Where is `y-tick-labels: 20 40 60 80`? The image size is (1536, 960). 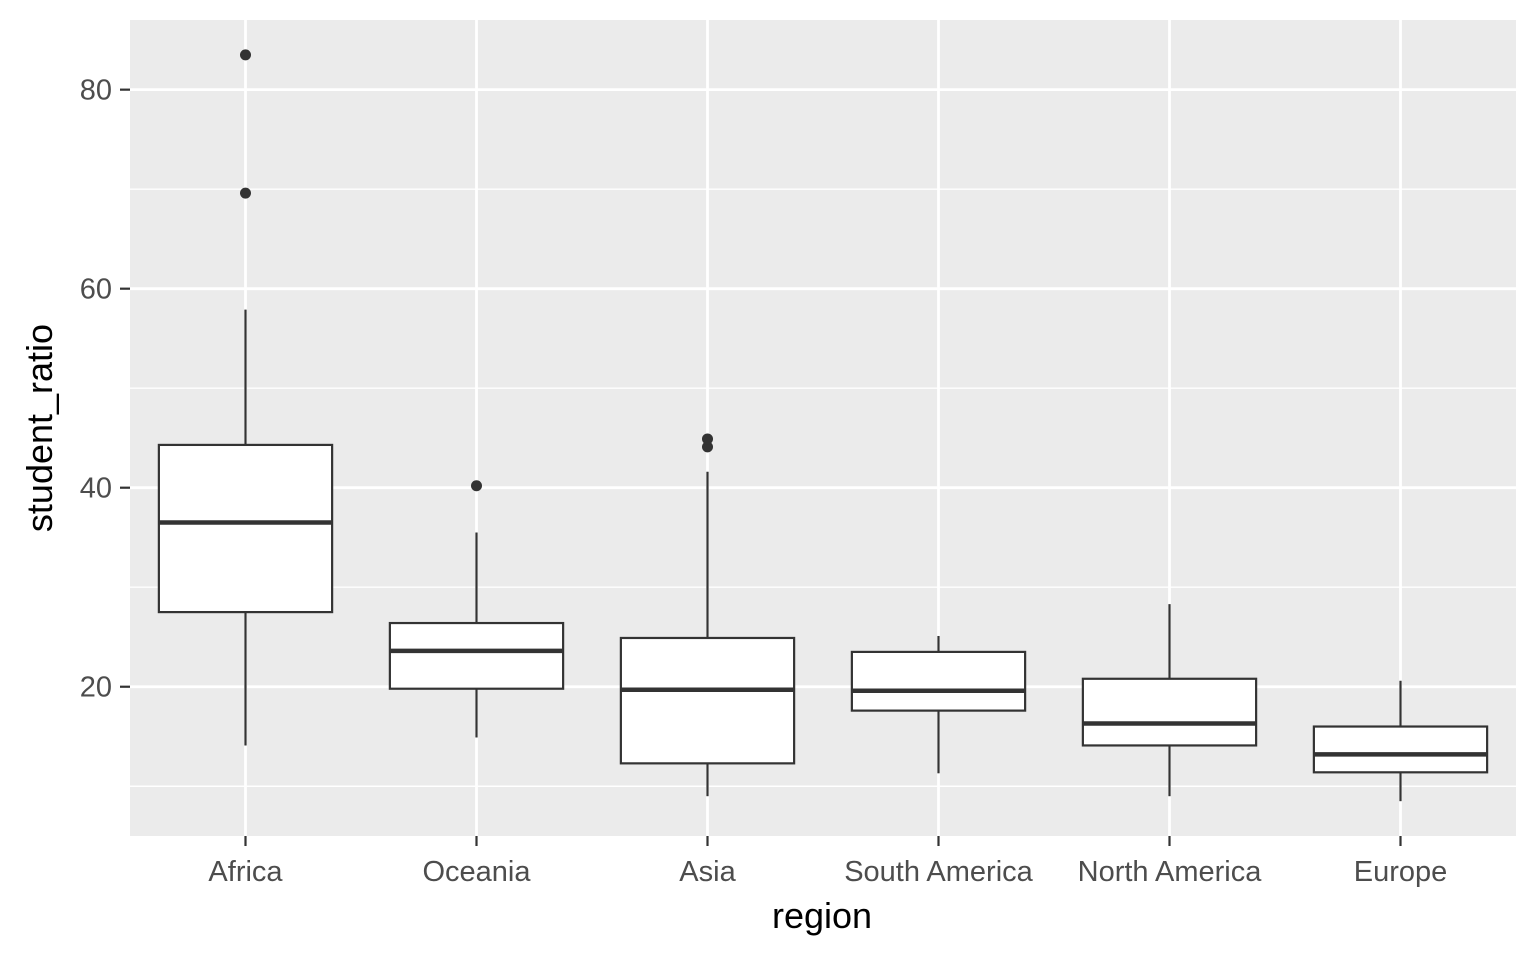
y-tick-labels: 20 40 60 80 is located at coordinates (96, 389).